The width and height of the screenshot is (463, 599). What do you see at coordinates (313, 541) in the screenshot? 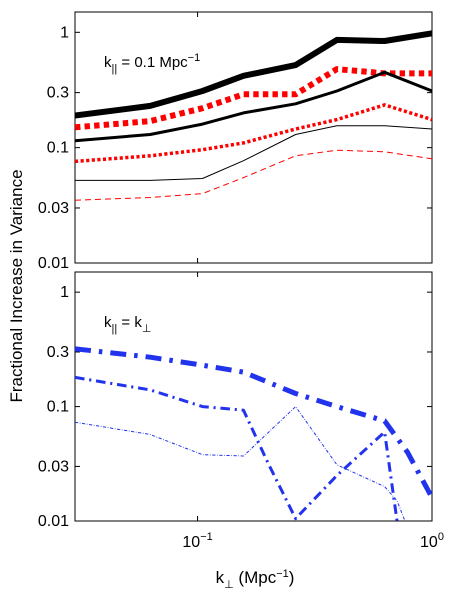
I see `bottom-x-ticks: 10⁻¹ 10⁰` at bounding box center [313, 541].